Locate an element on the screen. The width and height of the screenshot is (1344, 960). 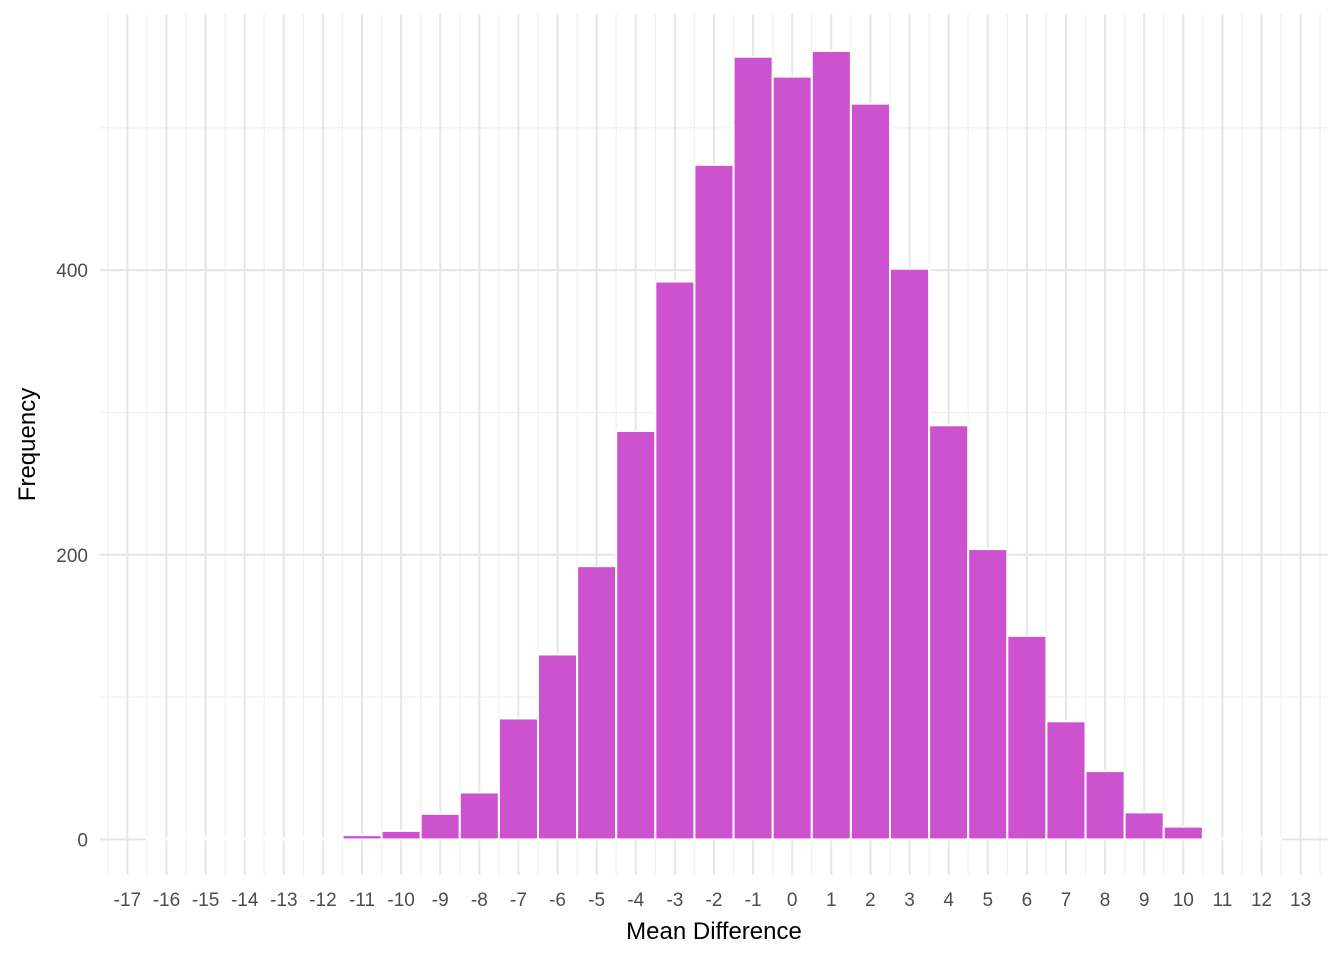
x-tick-label: -10 is located at coordinates (400, 900).